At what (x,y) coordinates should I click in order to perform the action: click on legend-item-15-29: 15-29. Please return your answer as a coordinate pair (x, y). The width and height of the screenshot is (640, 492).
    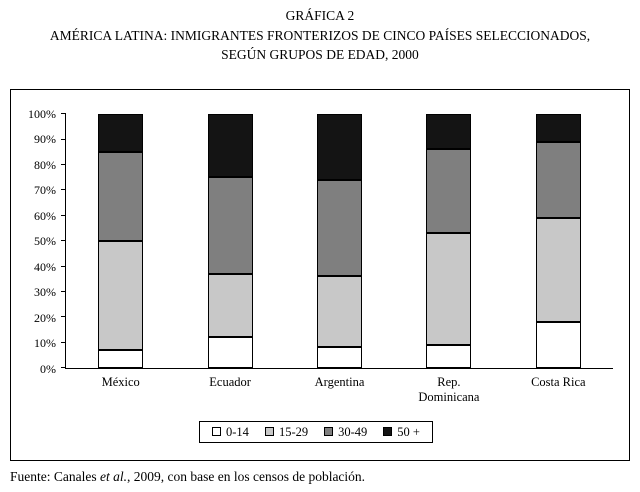
    Looking at the image, I should click on (286, 431).